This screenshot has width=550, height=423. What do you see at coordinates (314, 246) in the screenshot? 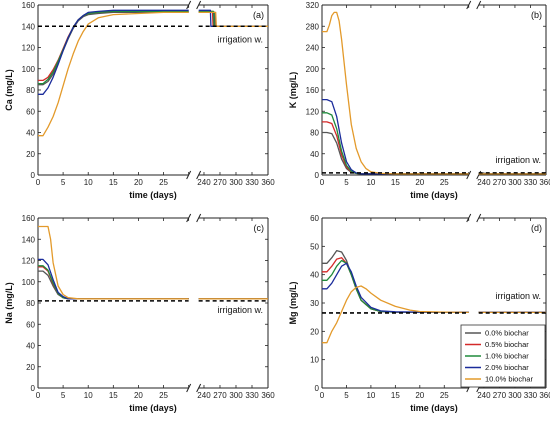
I see `y-tick-label: 50` at bounding box center [314, 246].